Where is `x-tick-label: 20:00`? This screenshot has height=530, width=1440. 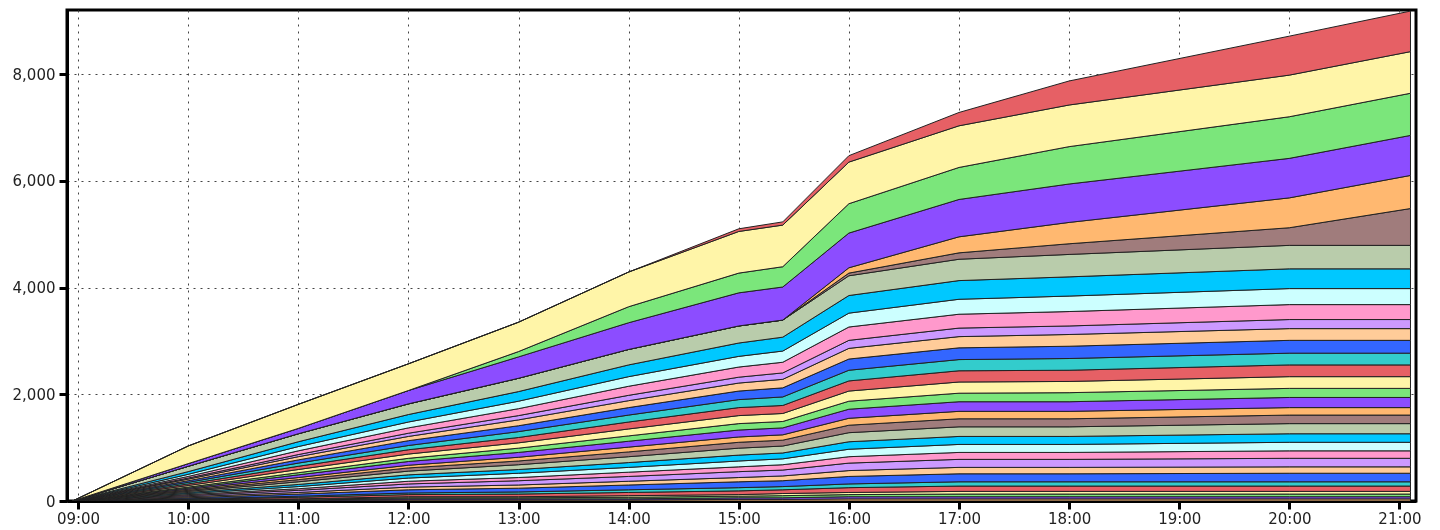
x-tick-label: 20:00 is located at coordinates (1290, 518).